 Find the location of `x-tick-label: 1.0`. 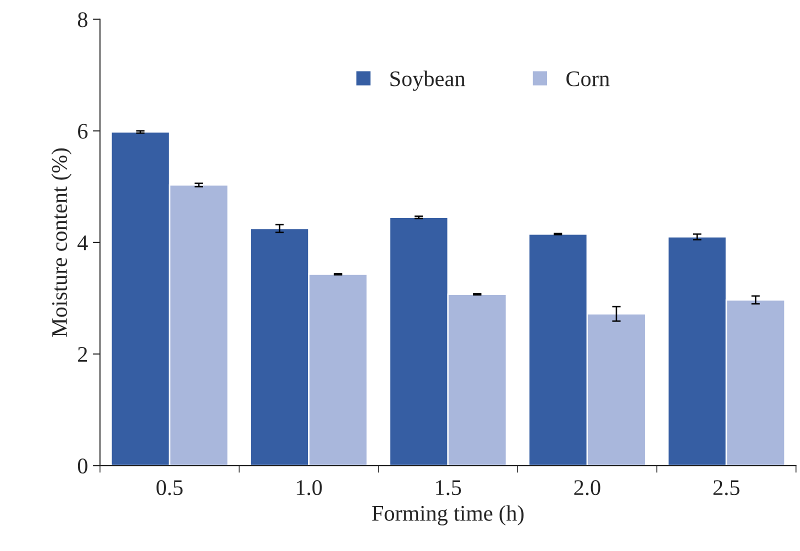

x-tick-label: 1.0 is located at coordinates (309, 488).